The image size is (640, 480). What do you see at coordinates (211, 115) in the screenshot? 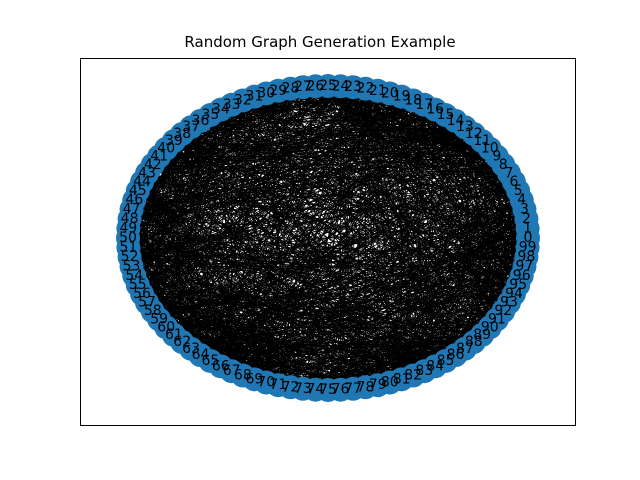
I see `graph-node-label: 35` at bounding box center [211, 115].